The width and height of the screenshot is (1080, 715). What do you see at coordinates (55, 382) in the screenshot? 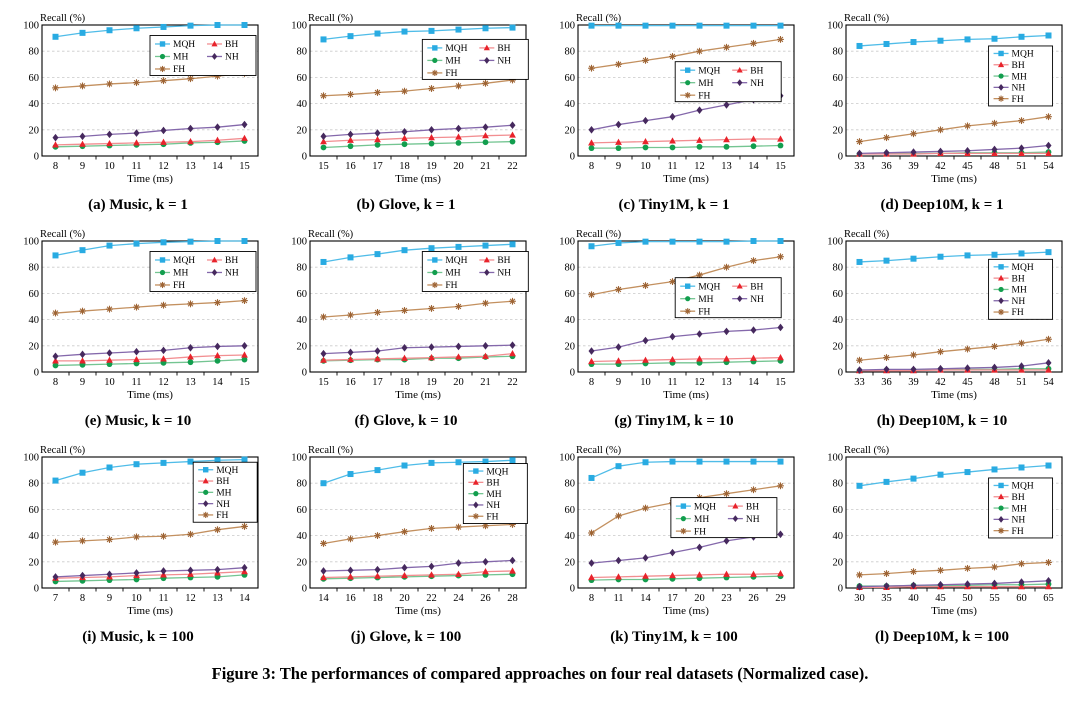
I see `x-tick-label: 8` at bounding box center [55, 382].